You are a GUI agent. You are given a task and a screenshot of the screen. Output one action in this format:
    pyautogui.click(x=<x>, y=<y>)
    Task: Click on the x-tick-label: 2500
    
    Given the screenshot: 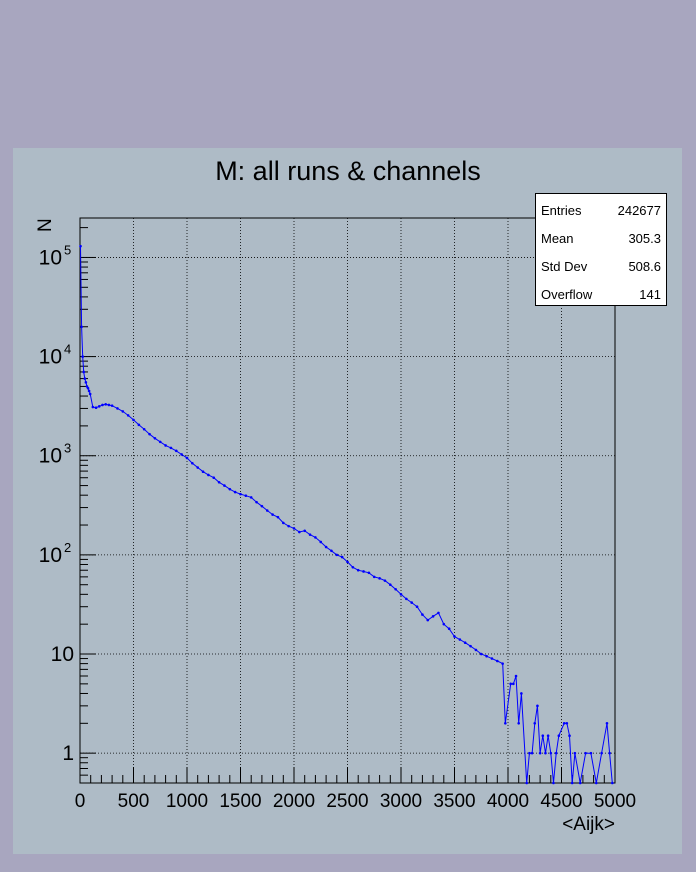 What is the action you would take?
    pyautogui.click(x=347, y=801)
    